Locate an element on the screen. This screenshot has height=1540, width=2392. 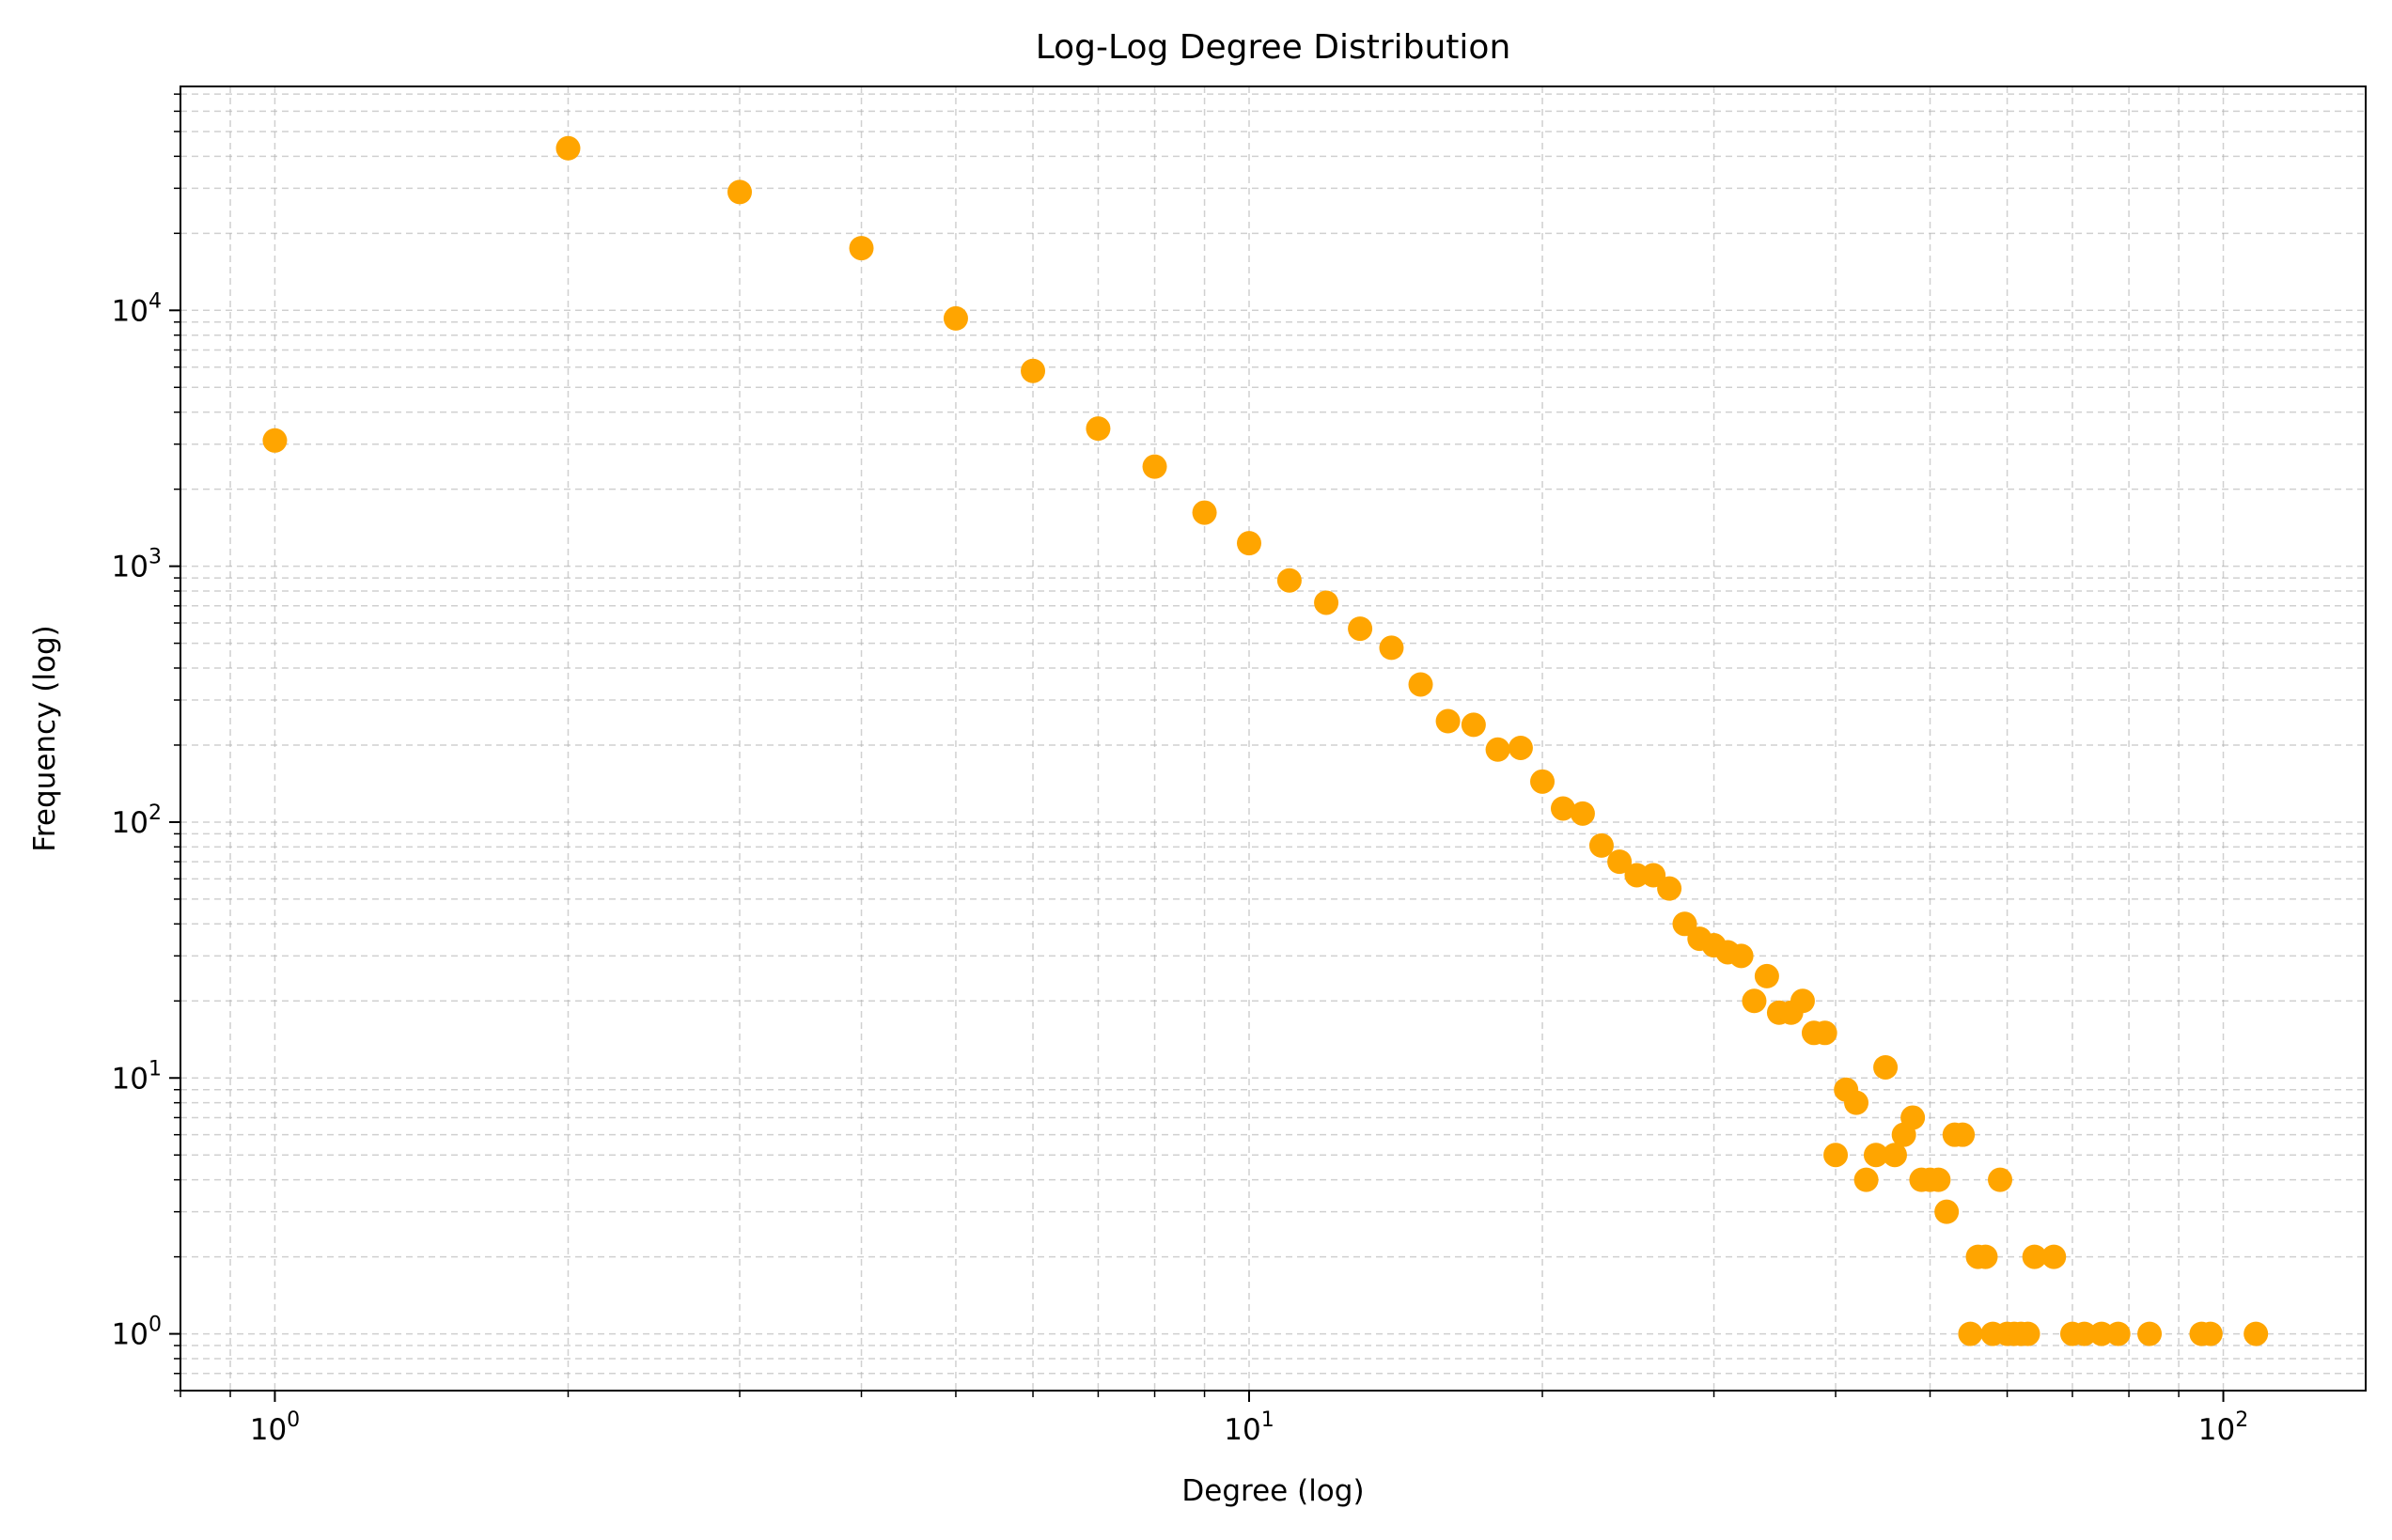
y-tick-label: 10¹ is located at coordinates (137, 1076).